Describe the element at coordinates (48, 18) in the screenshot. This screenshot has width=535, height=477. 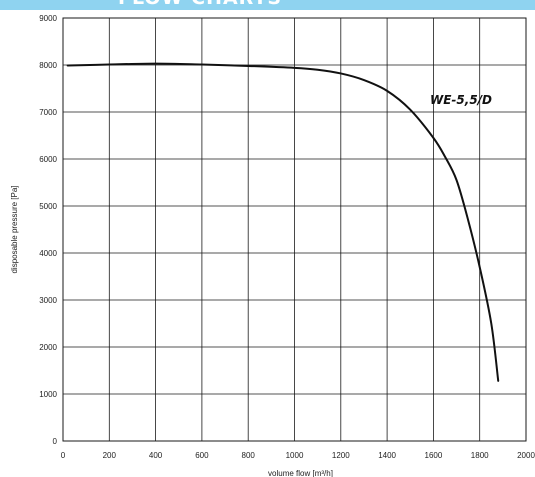
I see `y-tick-label: 9000` at that location.